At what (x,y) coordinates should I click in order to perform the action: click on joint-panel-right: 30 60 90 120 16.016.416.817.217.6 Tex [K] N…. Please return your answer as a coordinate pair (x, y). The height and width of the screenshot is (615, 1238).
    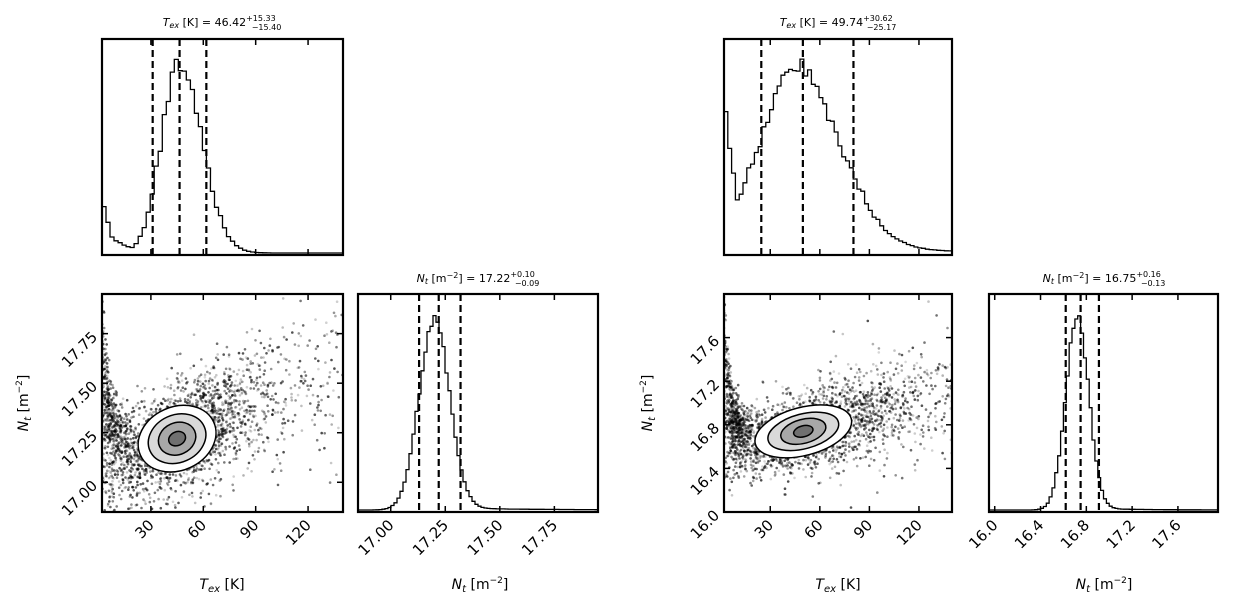
    Looking at the image, I should click on (809, 443).